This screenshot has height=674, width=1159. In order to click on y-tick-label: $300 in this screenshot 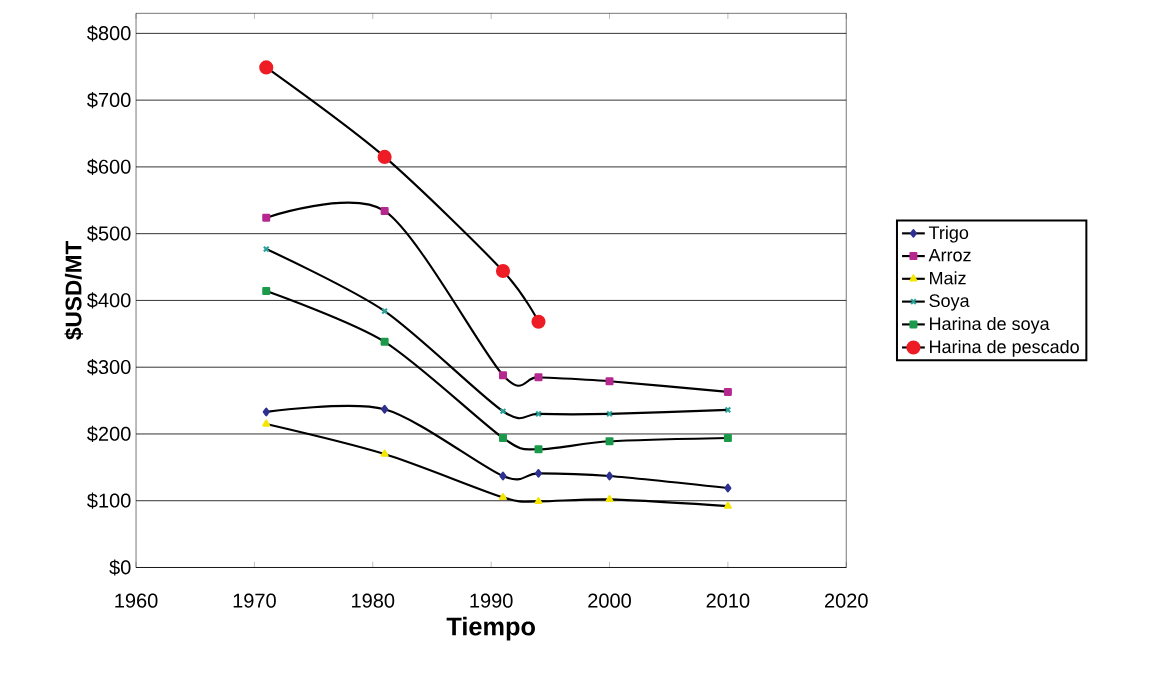, I will do `click(109, 367)`.